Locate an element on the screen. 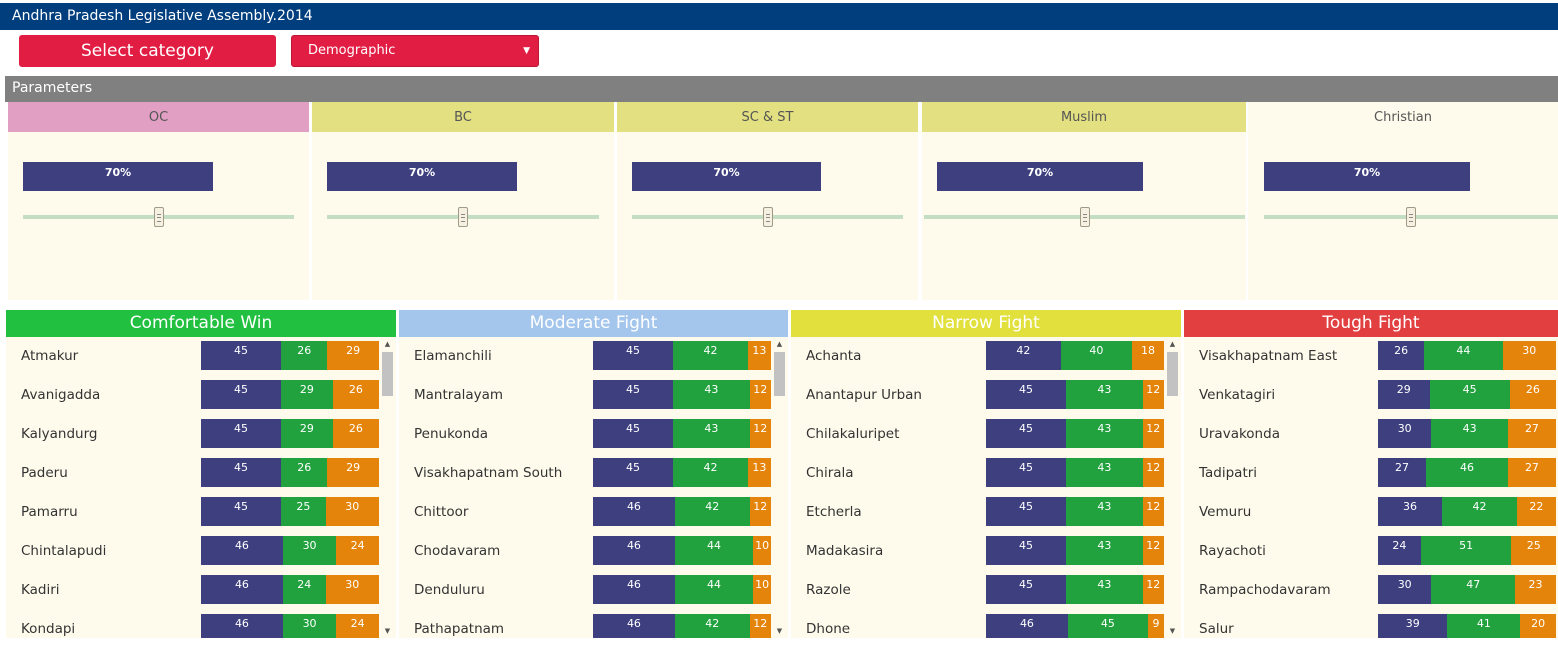  constituency-row: Madakasira 45 43 12 is located at coordinates (986, 552).